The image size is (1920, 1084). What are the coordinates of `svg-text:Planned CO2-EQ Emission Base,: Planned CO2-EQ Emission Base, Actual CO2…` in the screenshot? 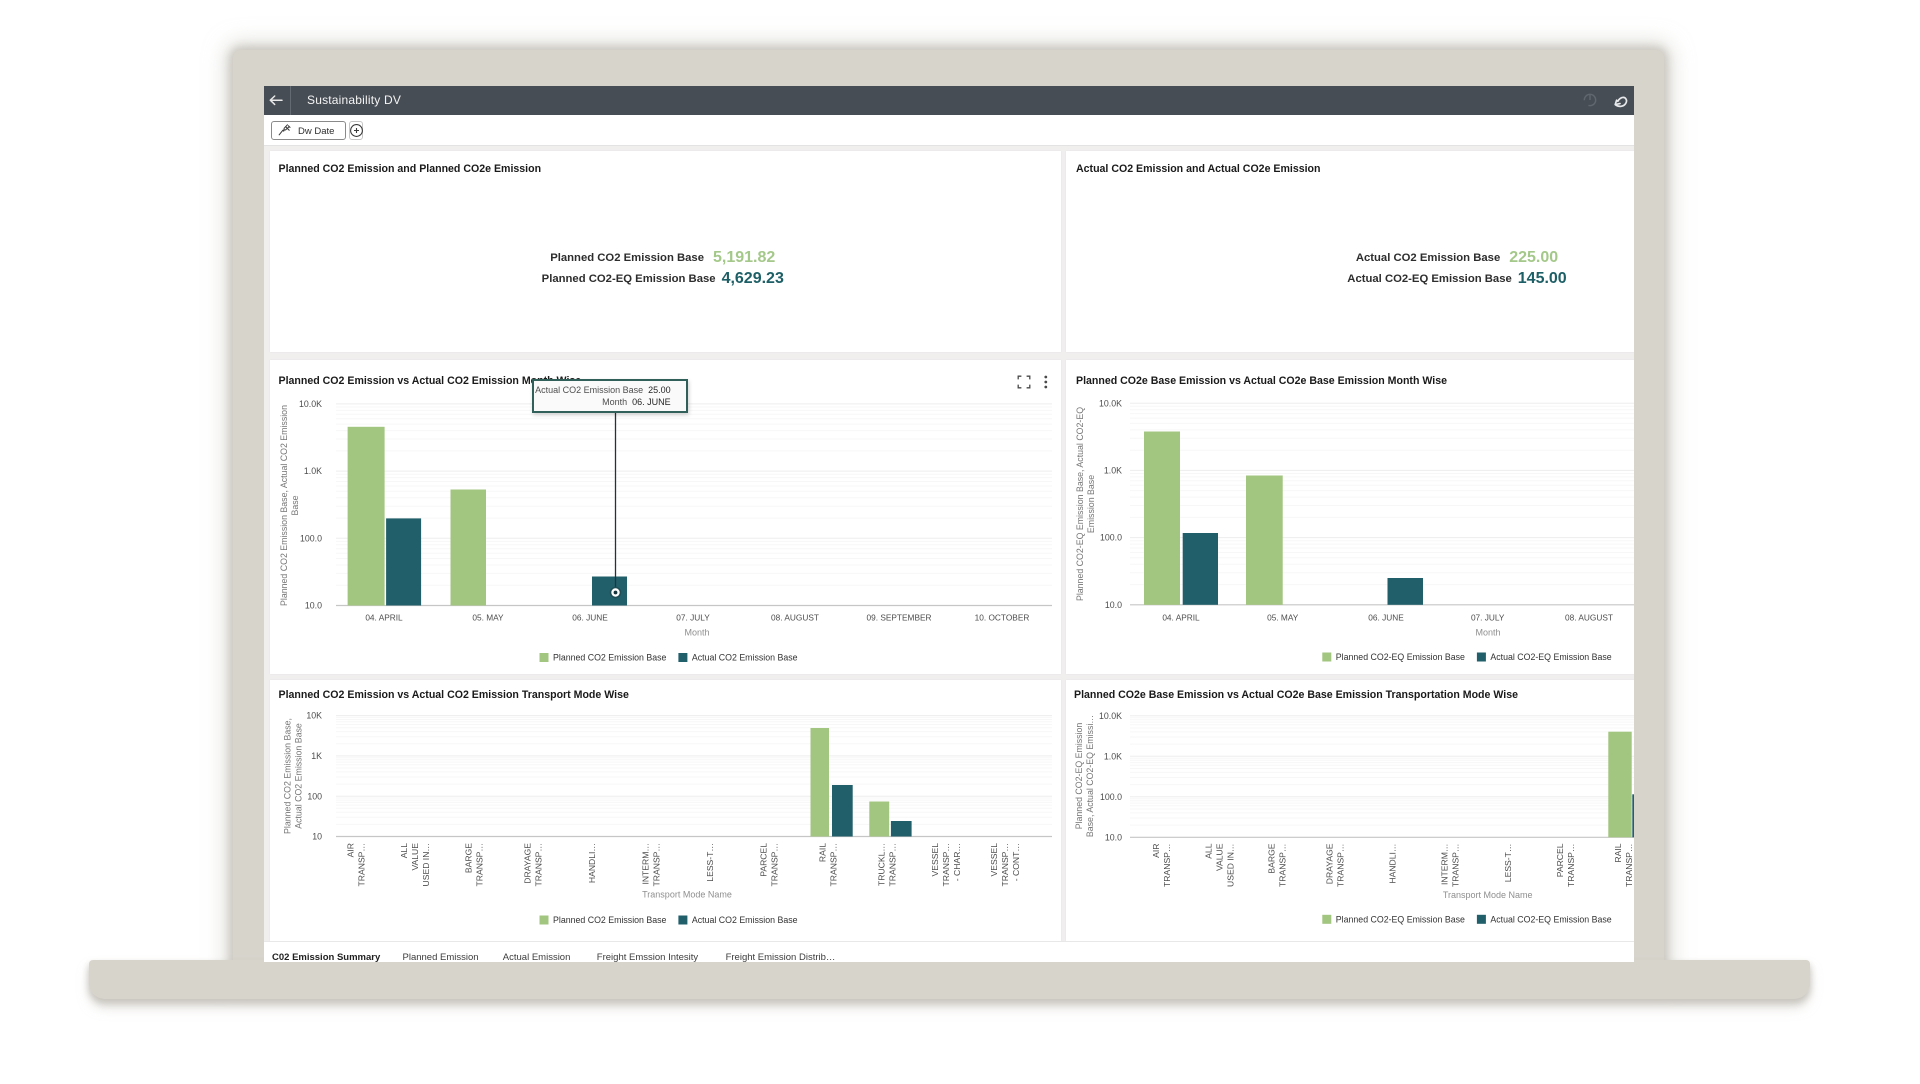 It's located at (1080, 503).